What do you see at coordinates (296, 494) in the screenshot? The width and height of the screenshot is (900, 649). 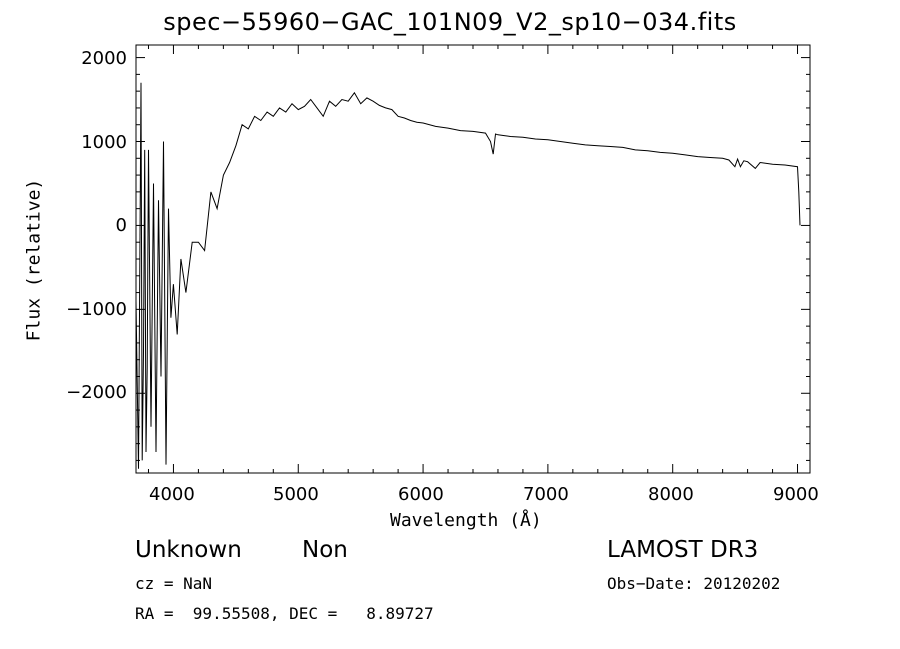 I see `x-tick-label: 5000` at bounding box center [296, 494].